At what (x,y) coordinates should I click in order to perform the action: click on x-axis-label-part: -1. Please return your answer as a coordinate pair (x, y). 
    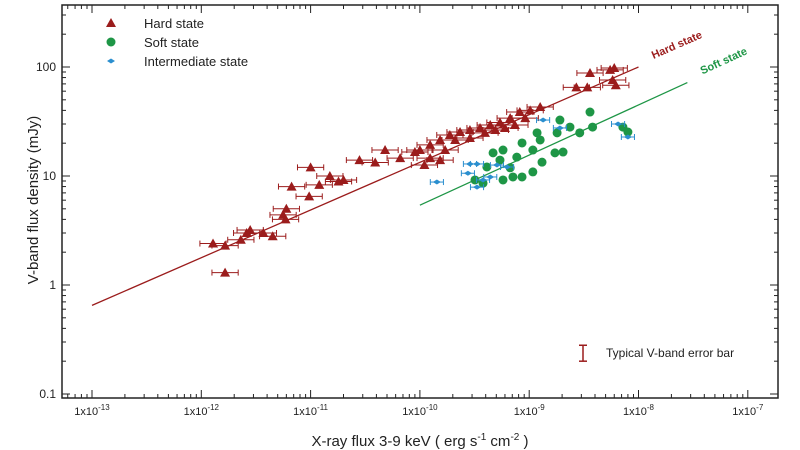
    Looking at the image, I should click on (481, 437).